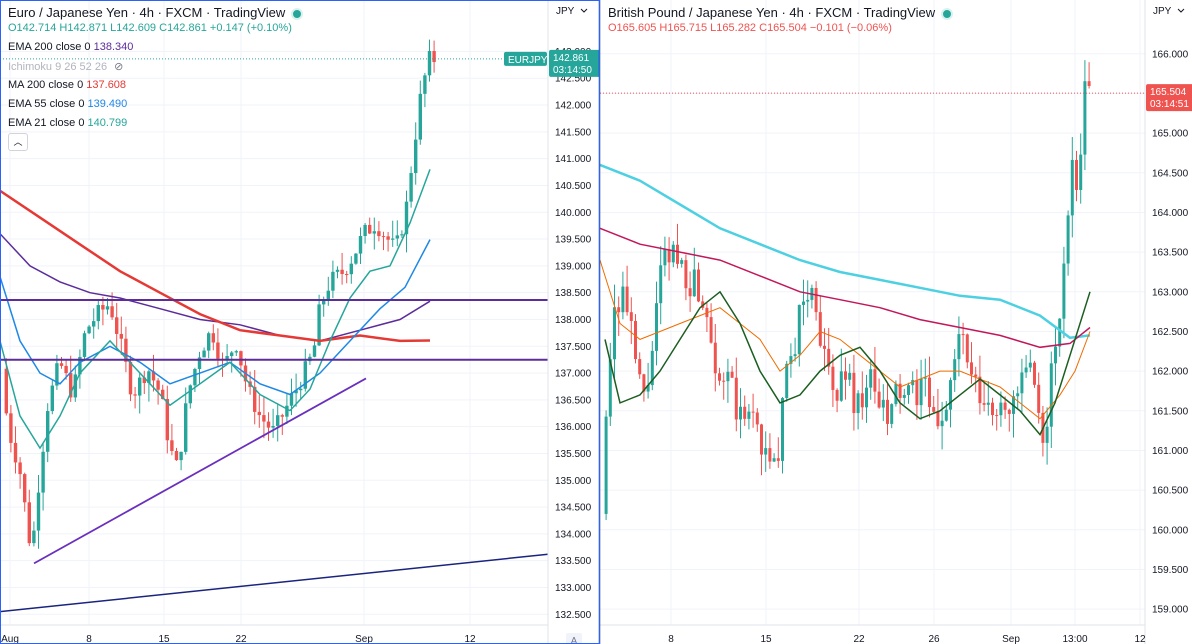  I want to click on price-tick-label: 141.000, so click(573, 159).